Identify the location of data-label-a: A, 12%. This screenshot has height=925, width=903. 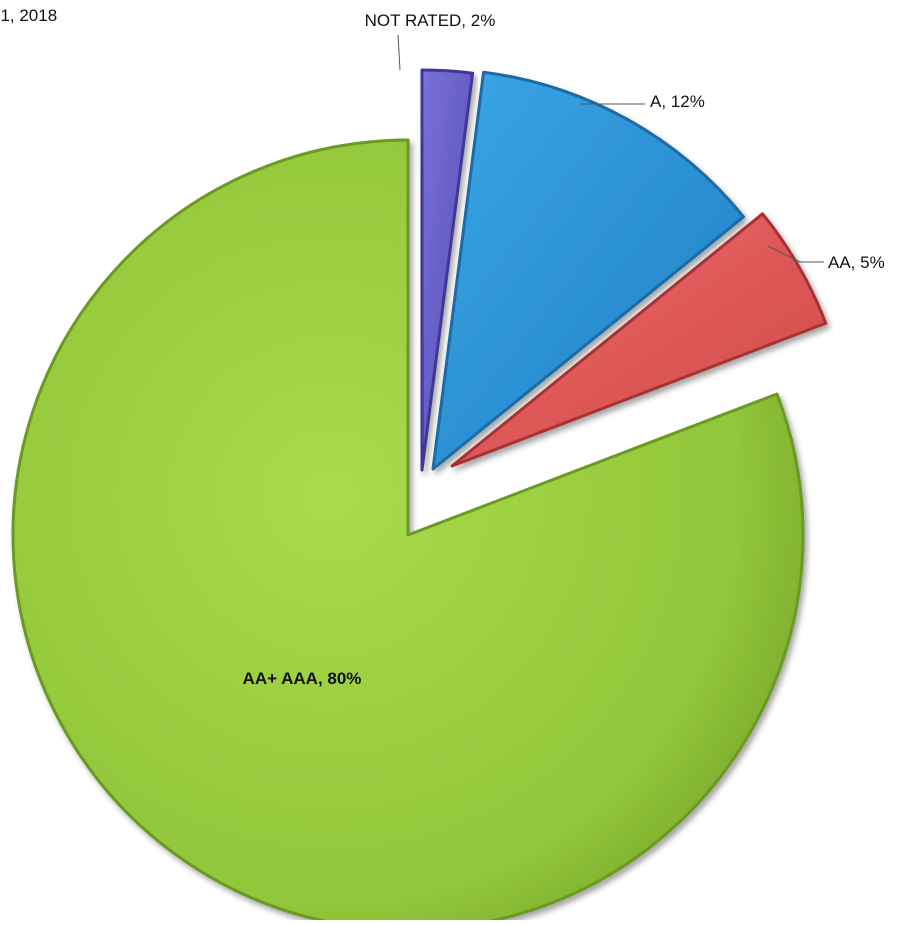
(677, 101).